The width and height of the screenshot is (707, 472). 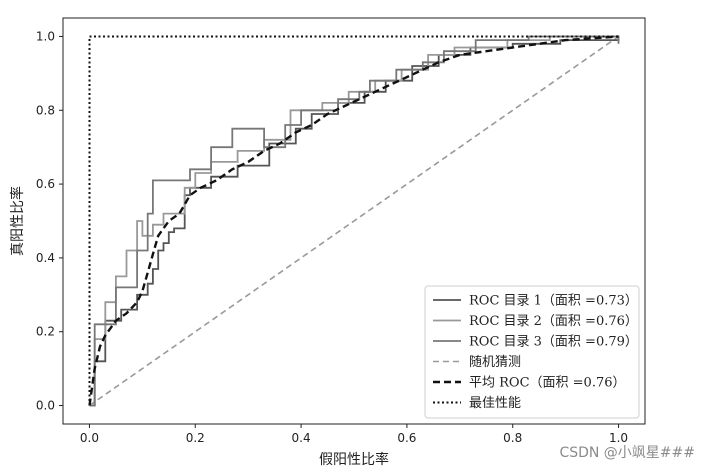 I want to click on y-tick-label: 0.0, so click(x=45, y=406).